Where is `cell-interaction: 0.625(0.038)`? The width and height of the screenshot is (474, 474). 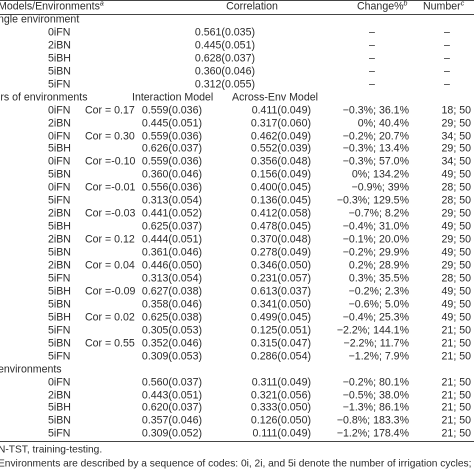
cell-interaction: 0.625(0.038) is located at coordinates (171, 317).